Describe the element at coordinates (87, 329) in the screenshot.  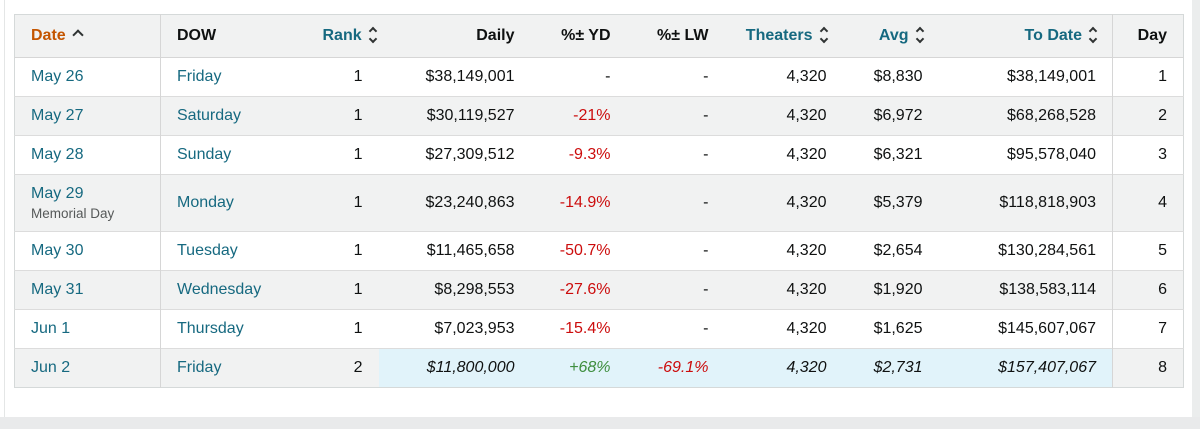
I see `cell-date: Jun 1` at that location.